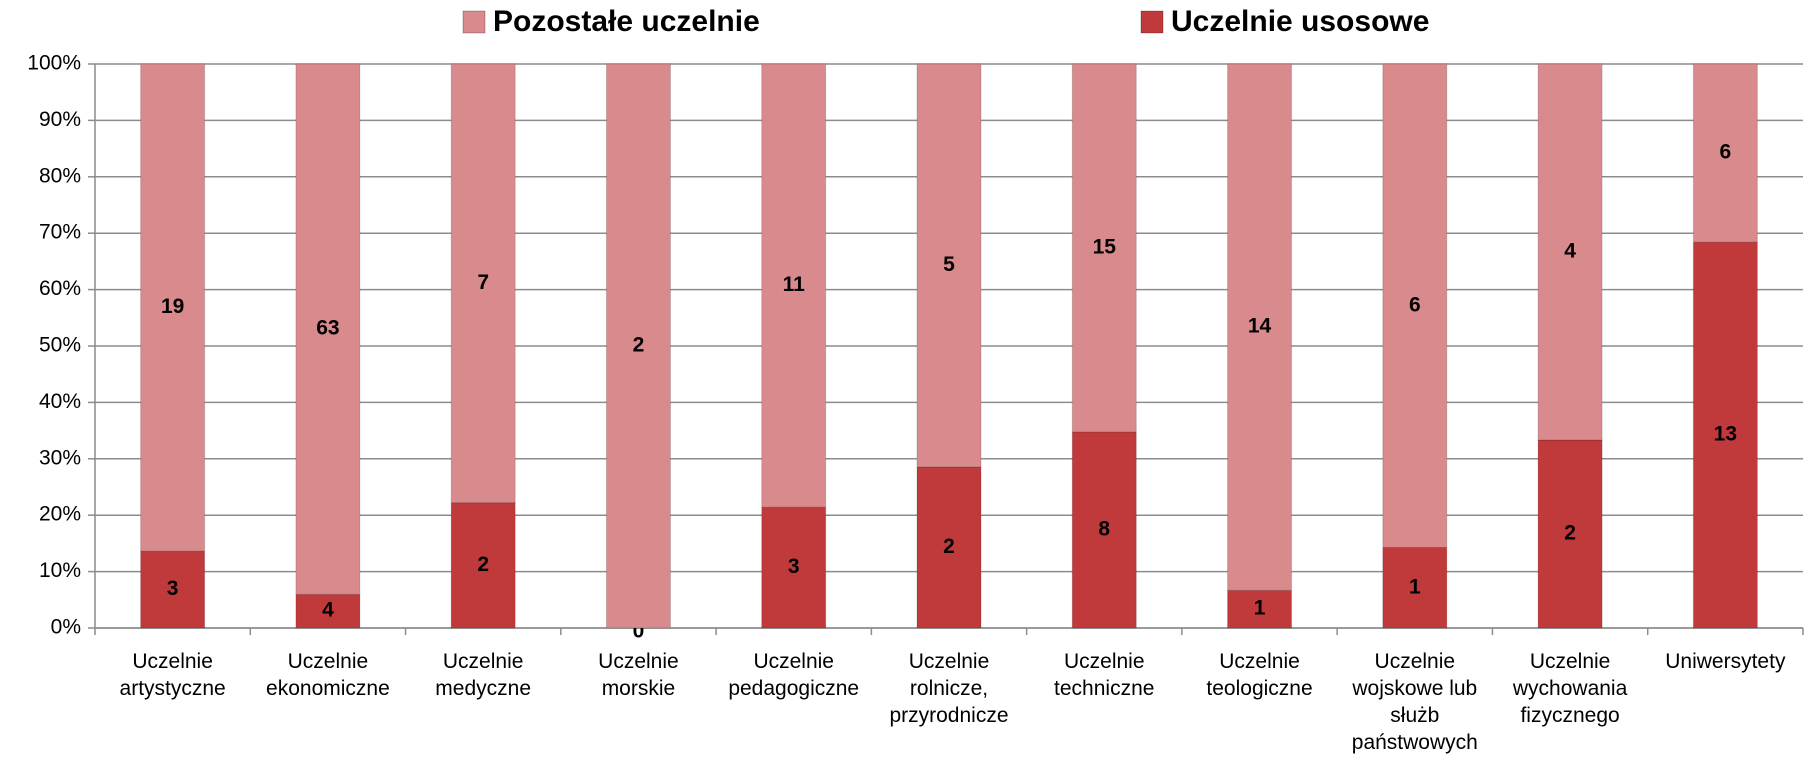 The width and height of the screenshot is (1816, 771). What do you see at coordinates (1300, 21) in the screenshot?
I see `legend-label: Uczelnie usosowe` at bounding box center [1300, 21].